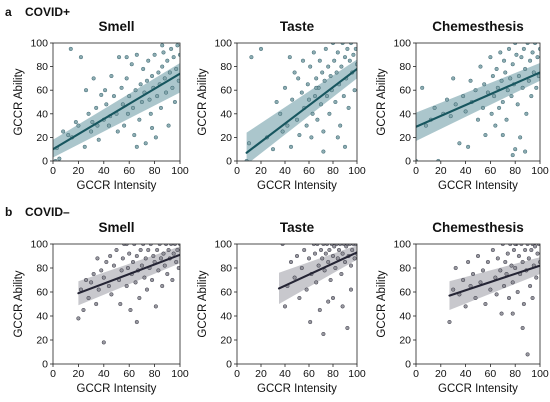  I want to click on x-tick-label: 60, so click(491, 374).